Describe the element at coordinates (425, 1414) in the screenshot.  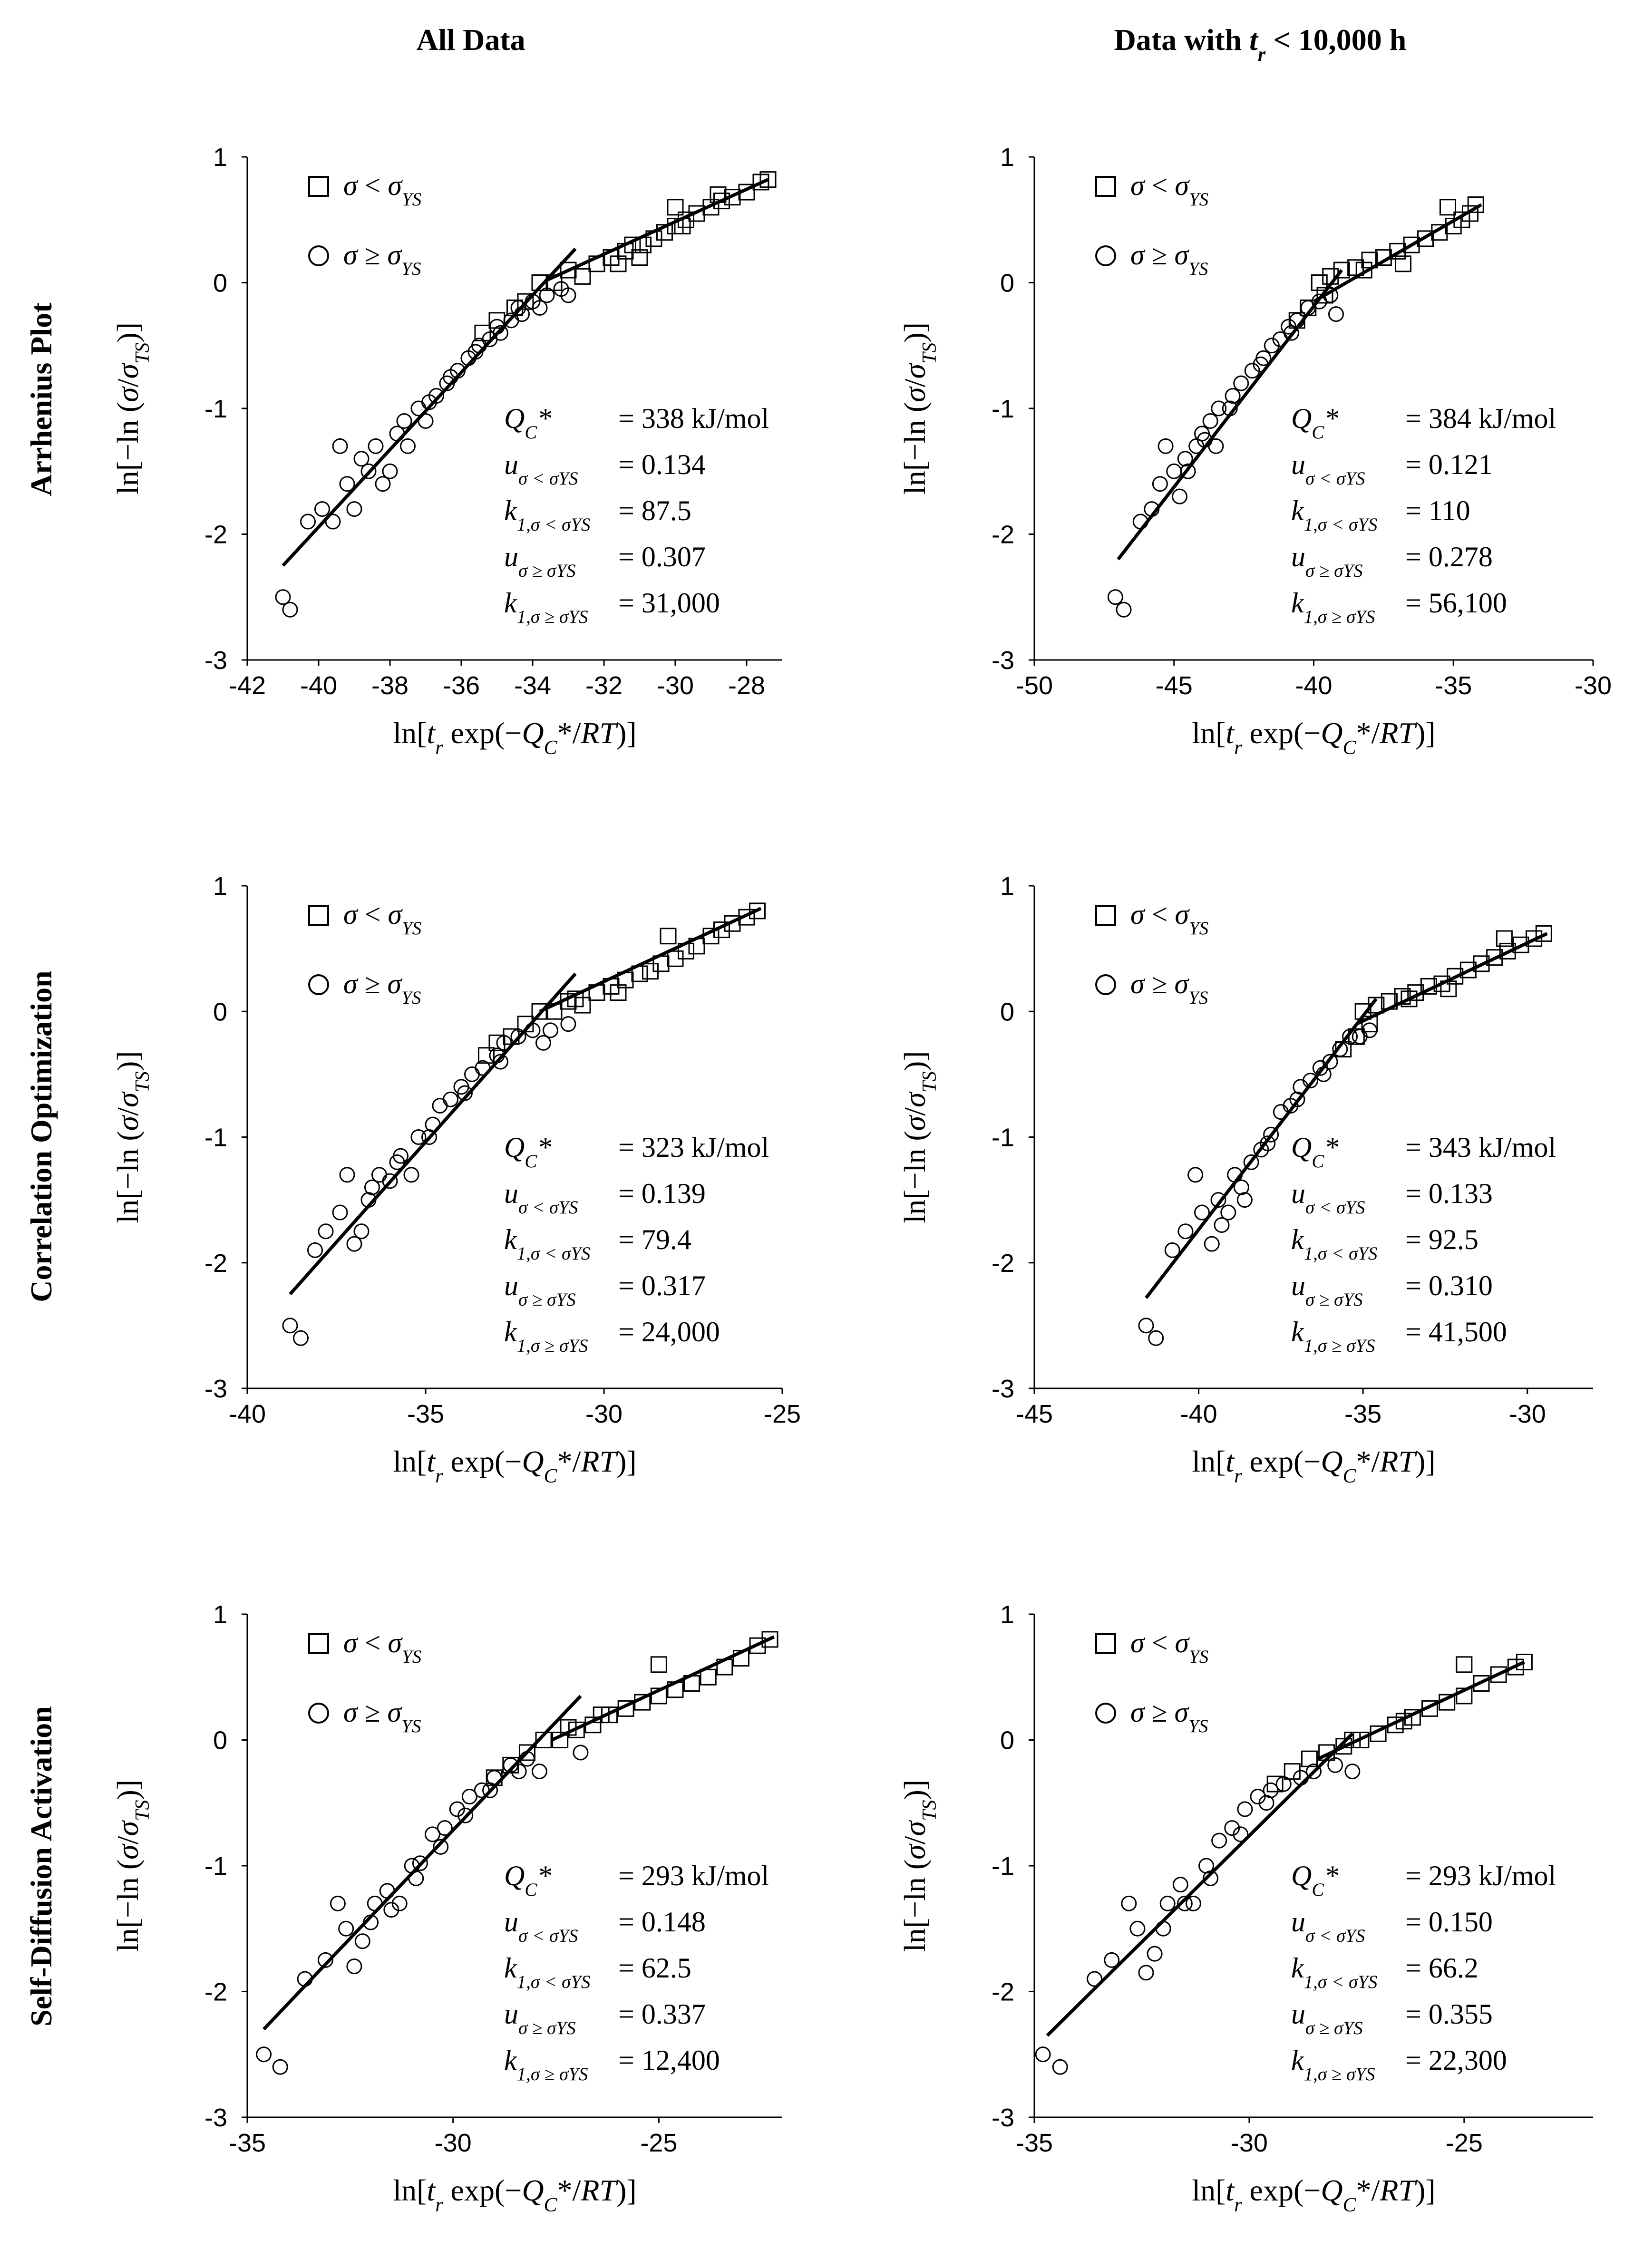
I see `x-tick-label: -35` at that location.